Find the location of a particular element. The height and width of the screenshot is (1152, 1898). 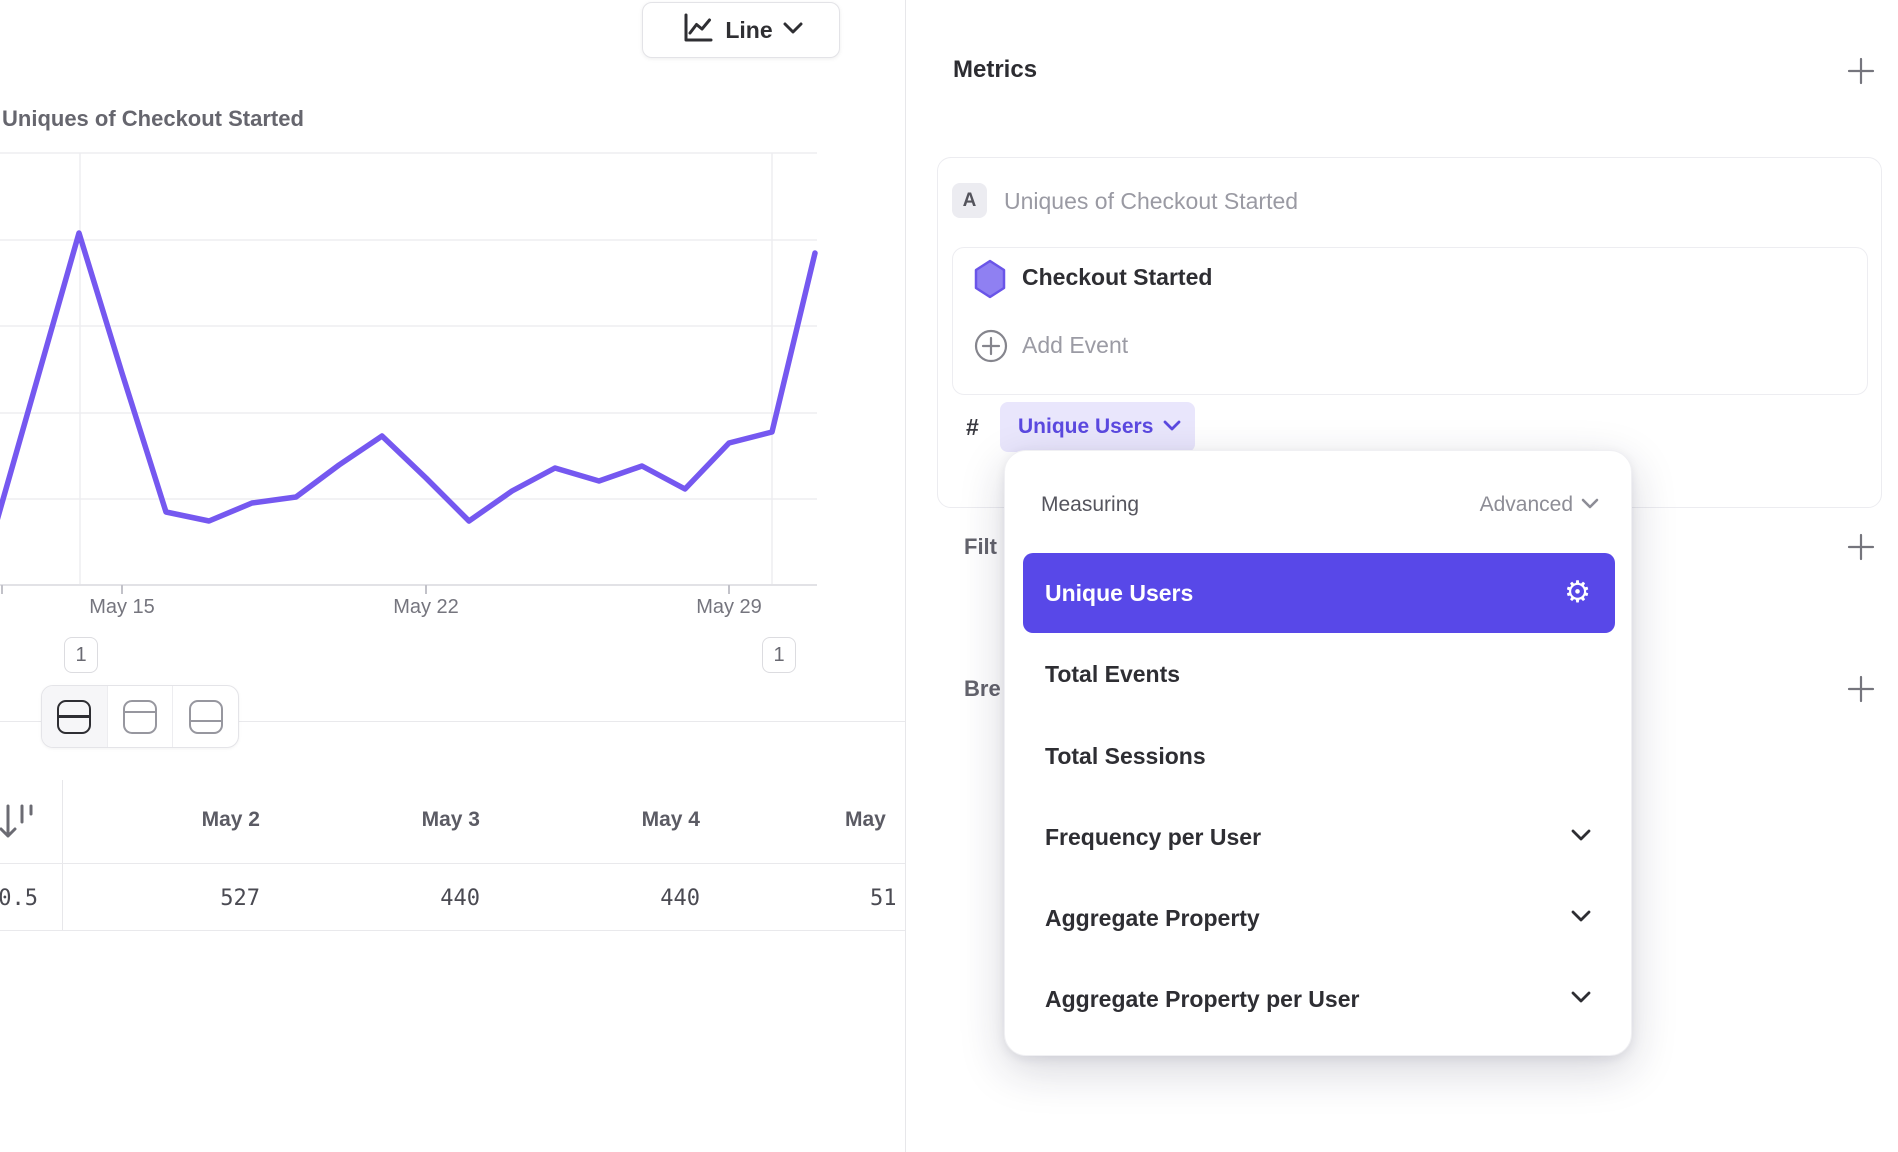

menu-item-label: Aggregate Property per User is located at coordinates (1202, 998).